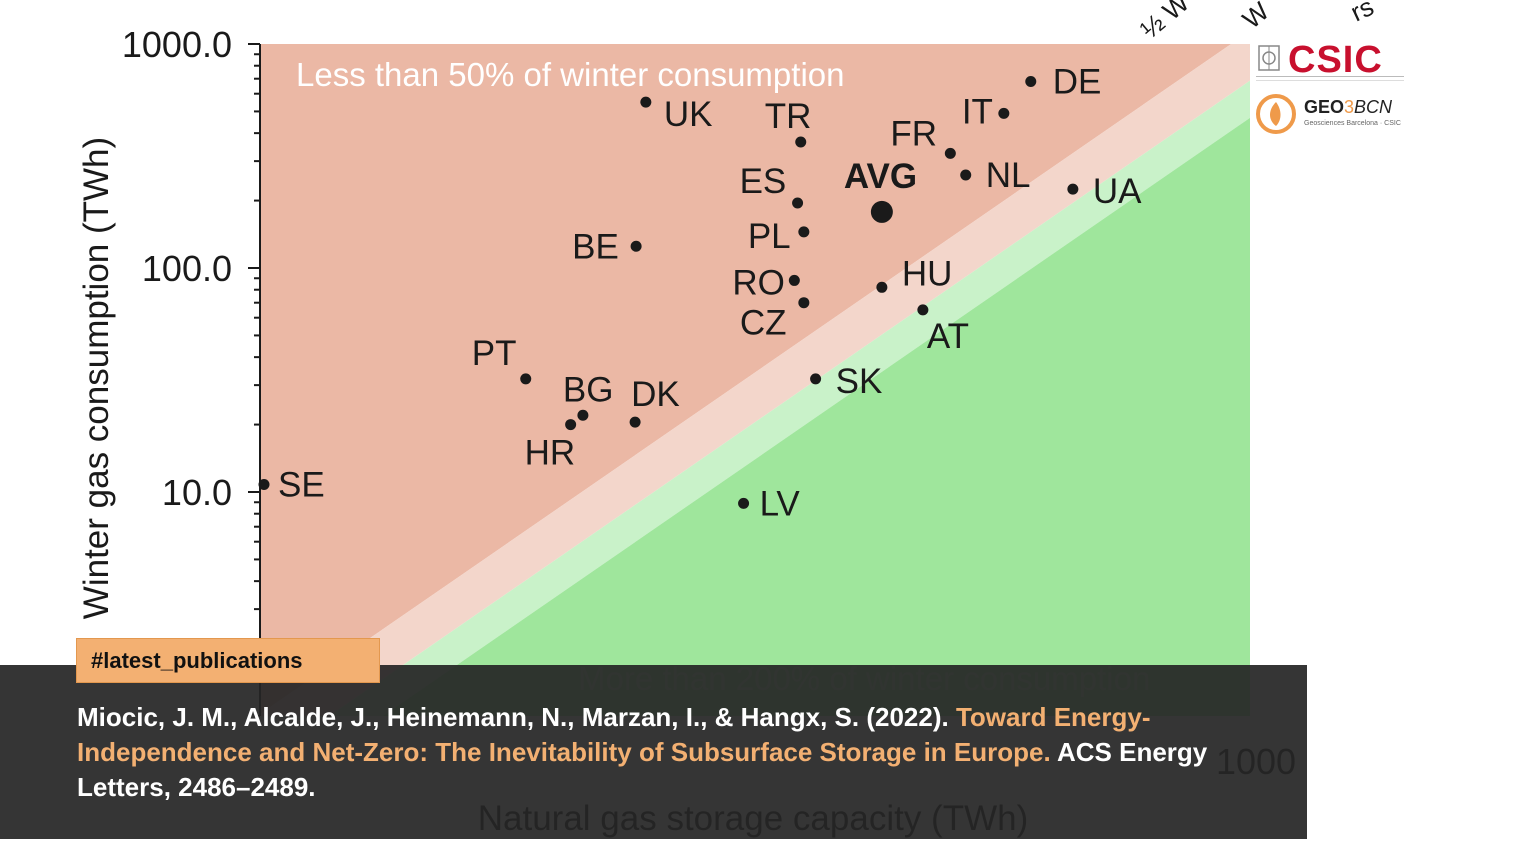 This screenshot has width=1536, height=864. What do you see at coordinates (571, 425) in the screenshot?
I see `data-point-hr` at bounding box center [571, 425].